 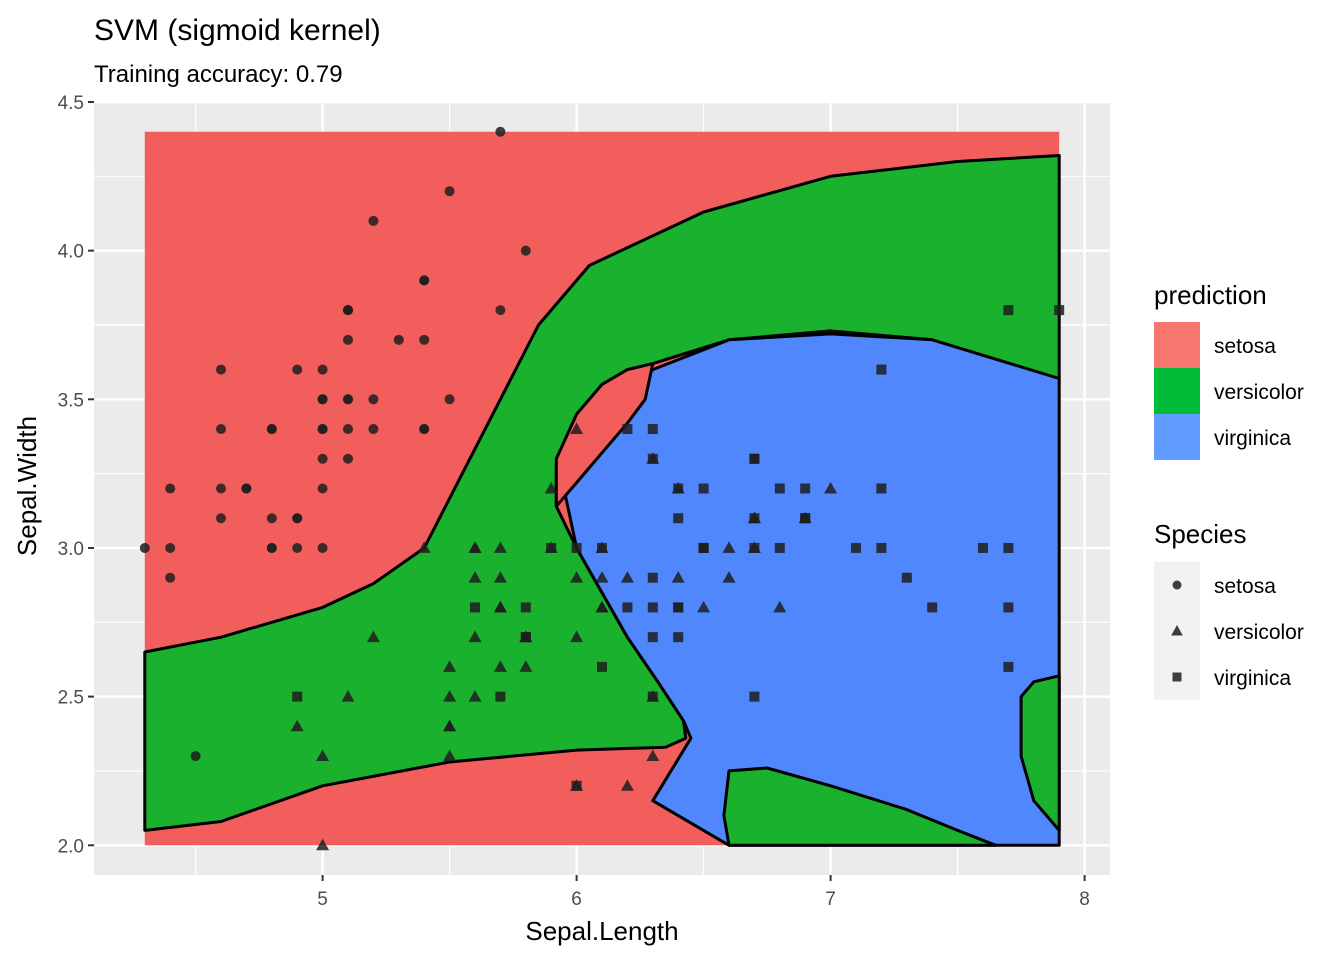 I want to click on x-axis-title: Sepal.Length, so click(x=601, y=931).